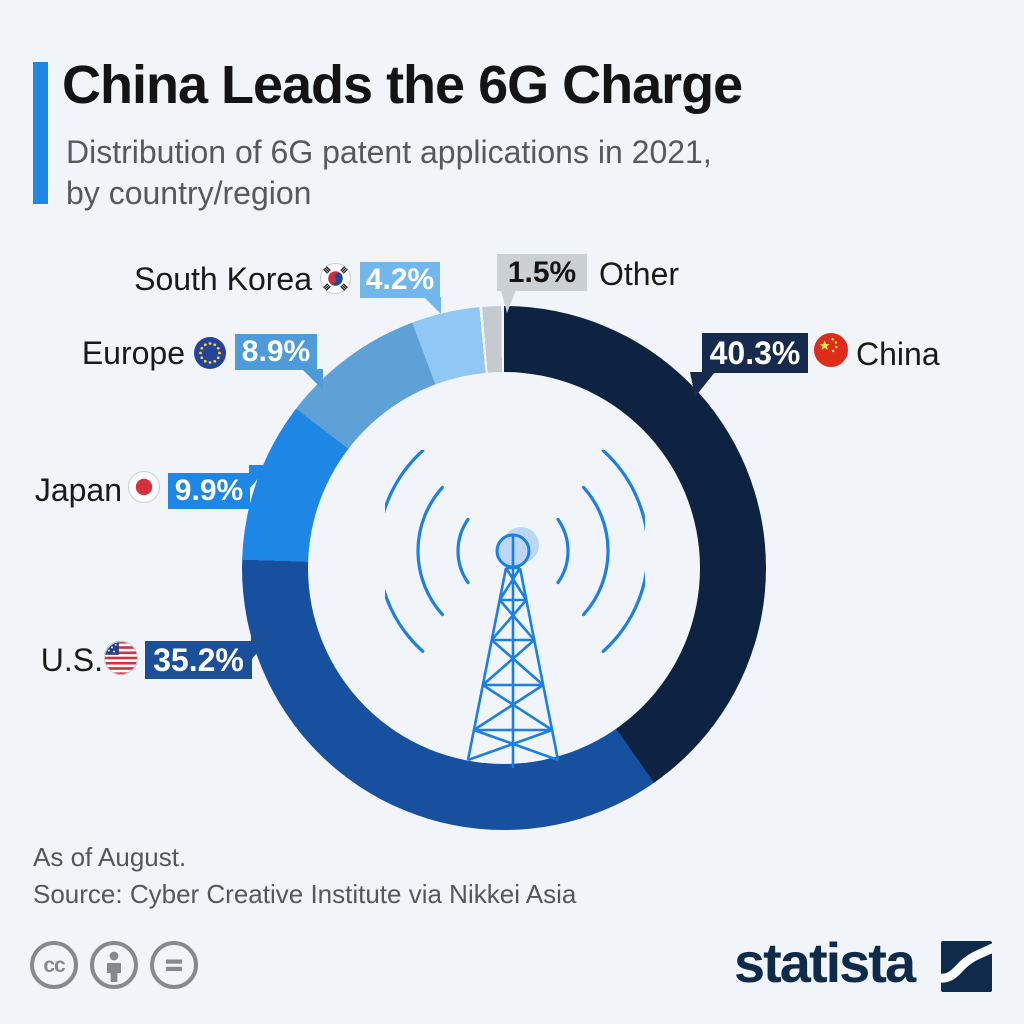 The height and width of the screenshot is (1024, 1024). I want to click on value-badge-europe: 8.9%, so click(276, 352).